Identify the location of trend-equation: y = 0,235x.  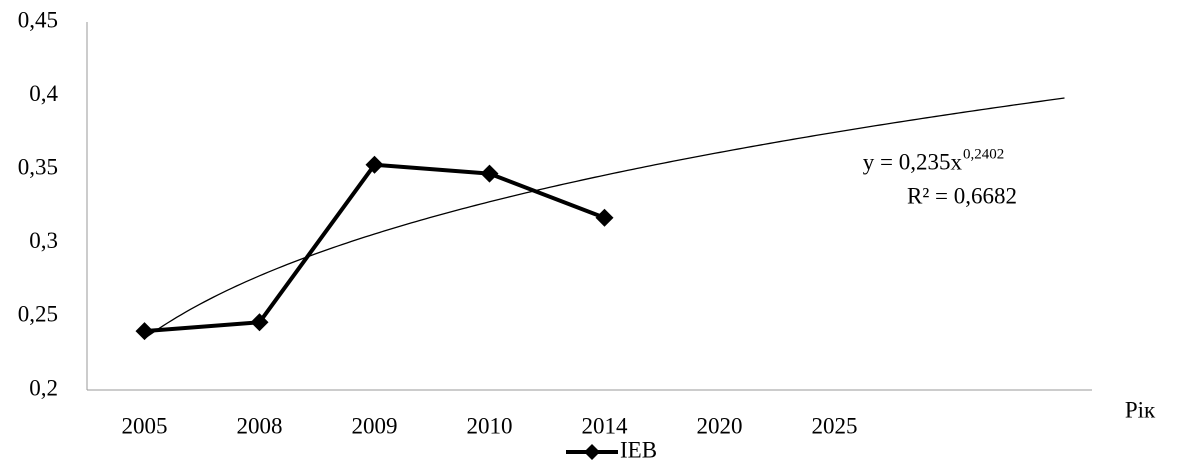
(913, 161).